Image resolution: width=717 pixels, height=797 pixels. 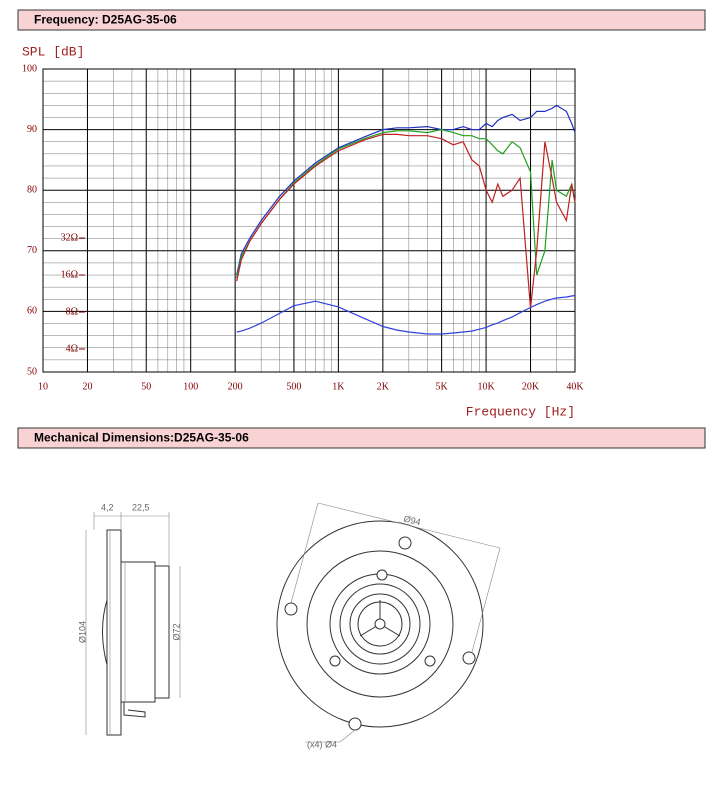 What do you see at coordinates (520, 411) in the screenshot?
I see `x-axis-label: Frequency [Hz]` at bounding box center [520, 411].